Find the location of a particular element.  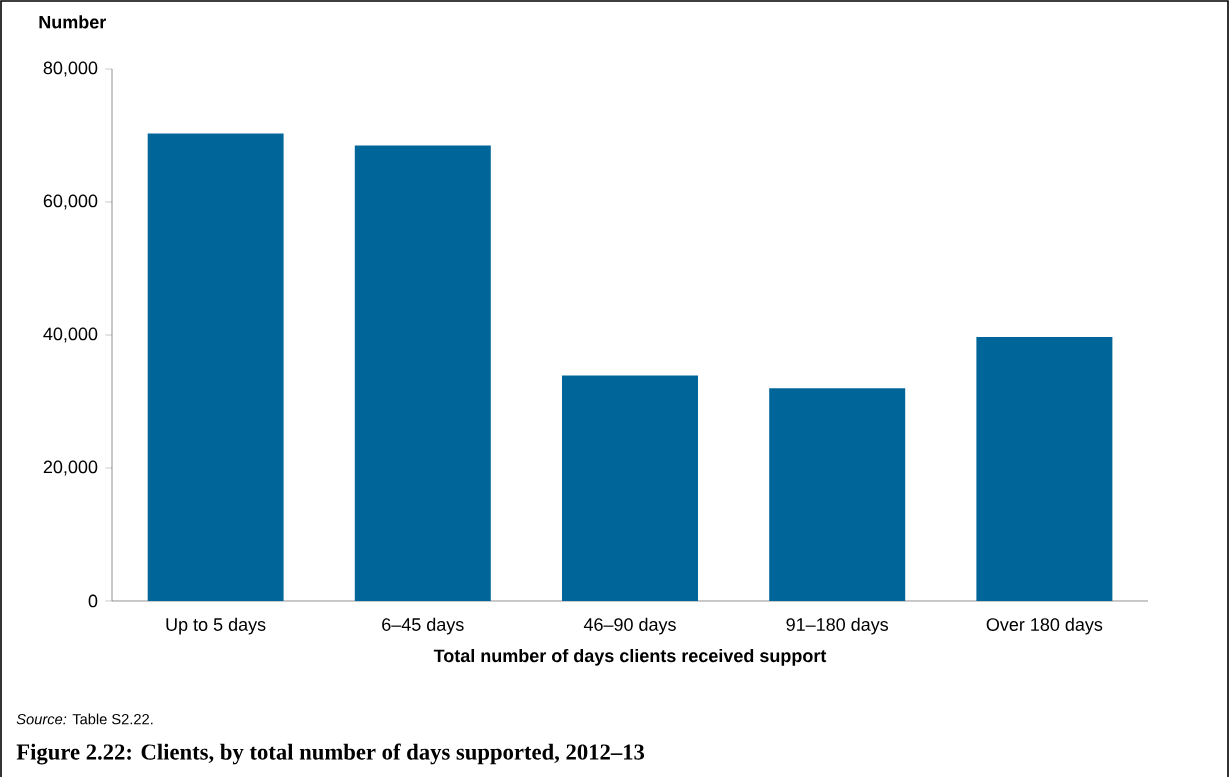

x-tick-label: Over 180 days is located at coordinates (1044, 626).